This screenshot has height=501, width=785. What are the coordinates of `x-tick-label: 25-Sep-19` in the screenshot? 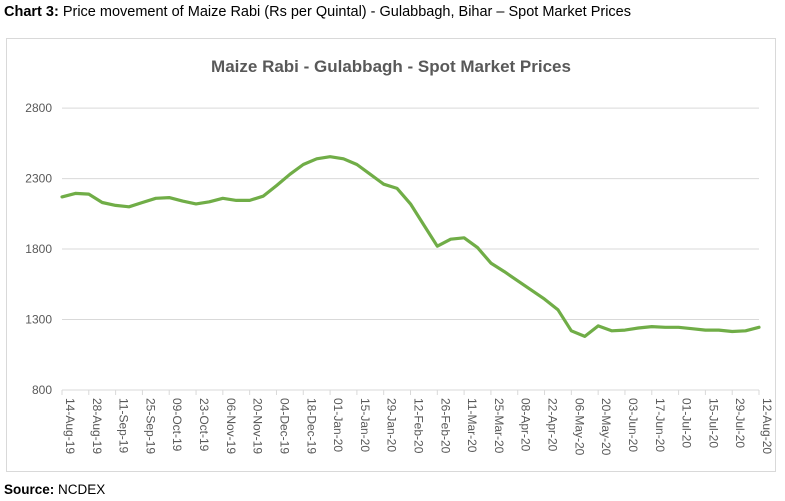 It's located at (150, 426).